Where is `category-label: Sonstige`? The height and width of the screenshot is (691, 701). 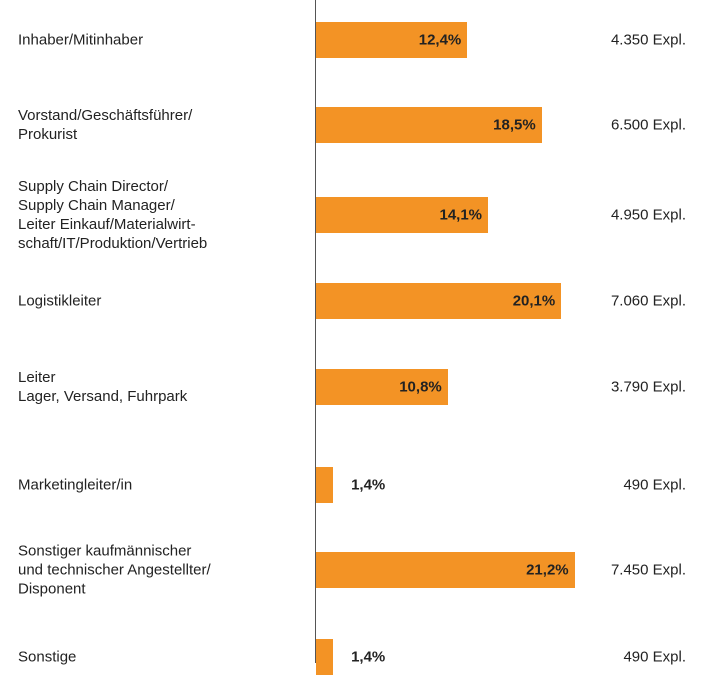 category-label: Sonstige is located at coordinates (47, 657).